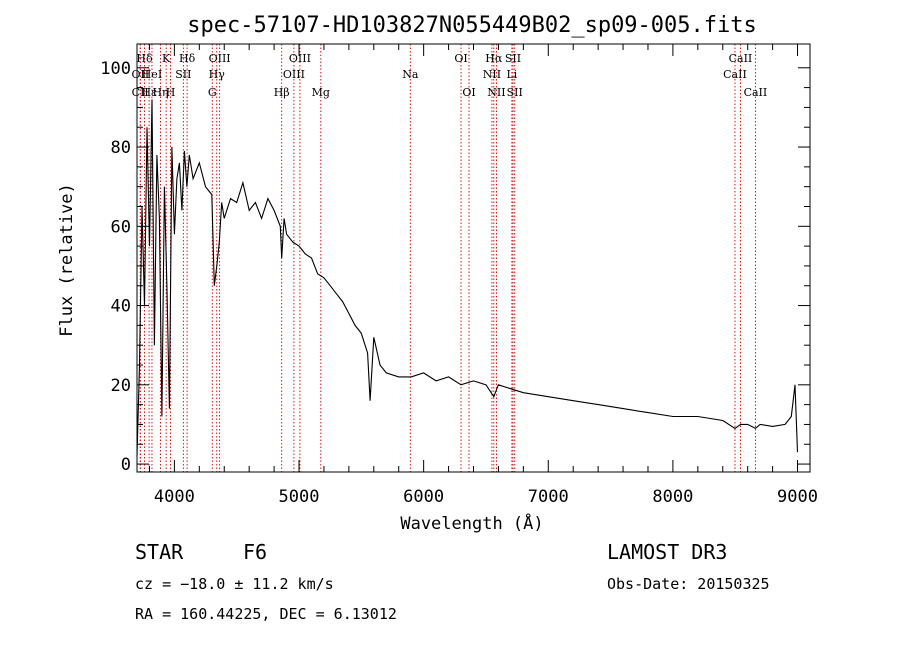 Image resolution: width=900 pixels, height=649 pixels. Describe the element at coordinates (266, 614) in the screenshot. I see `coordinates: RA = 160.44225, DEC = 6.13012` at that location.